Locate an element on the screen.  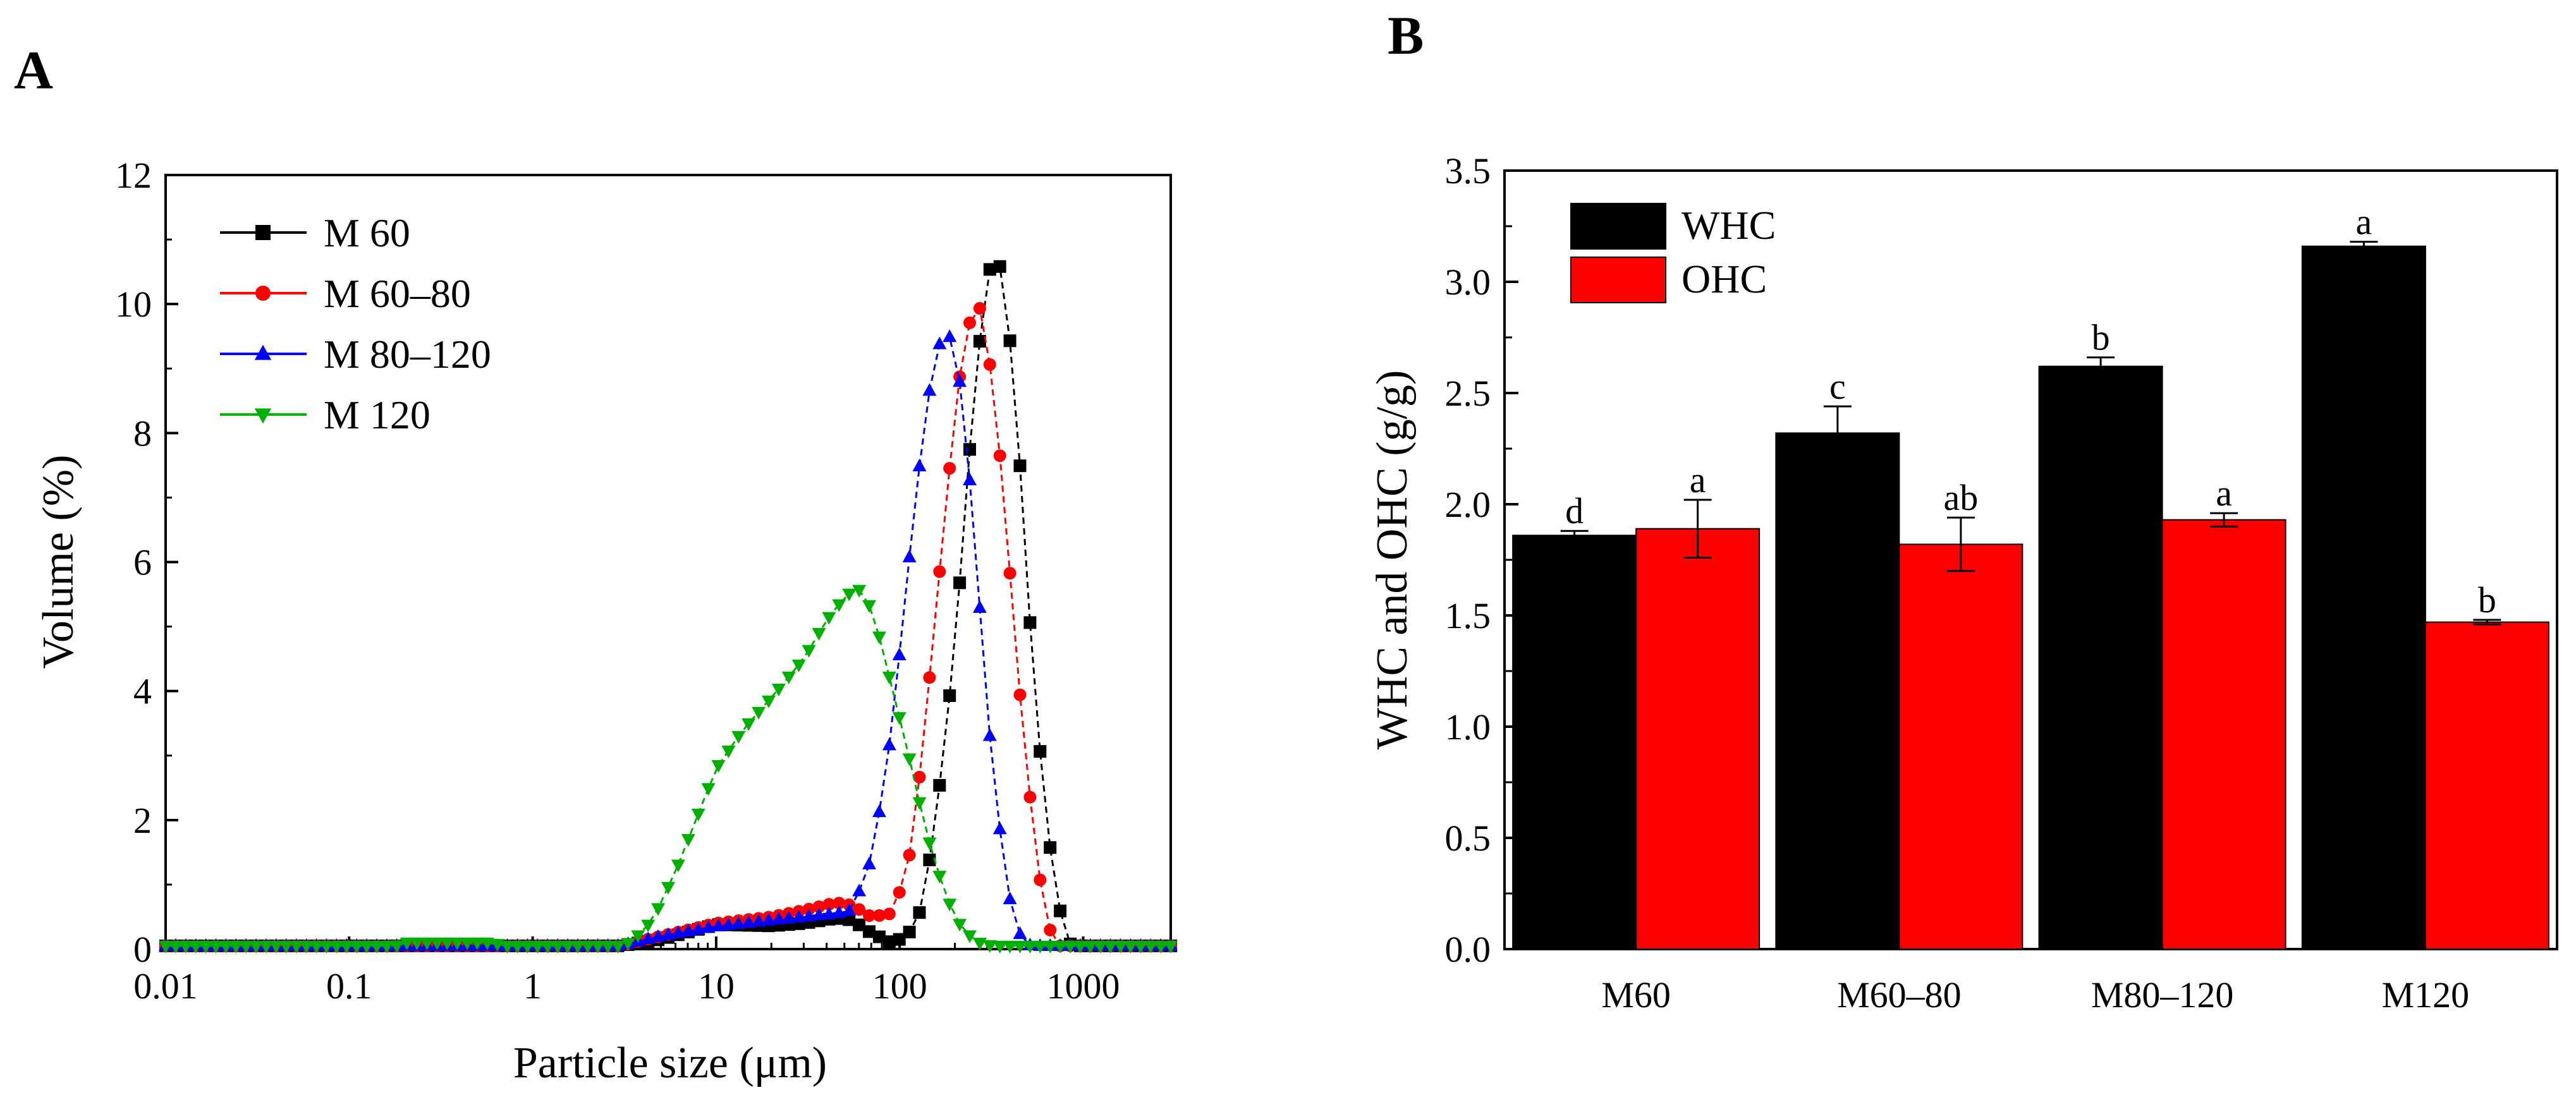
chart-a-xtick-label: 1 is located at coordinates (532, 986).